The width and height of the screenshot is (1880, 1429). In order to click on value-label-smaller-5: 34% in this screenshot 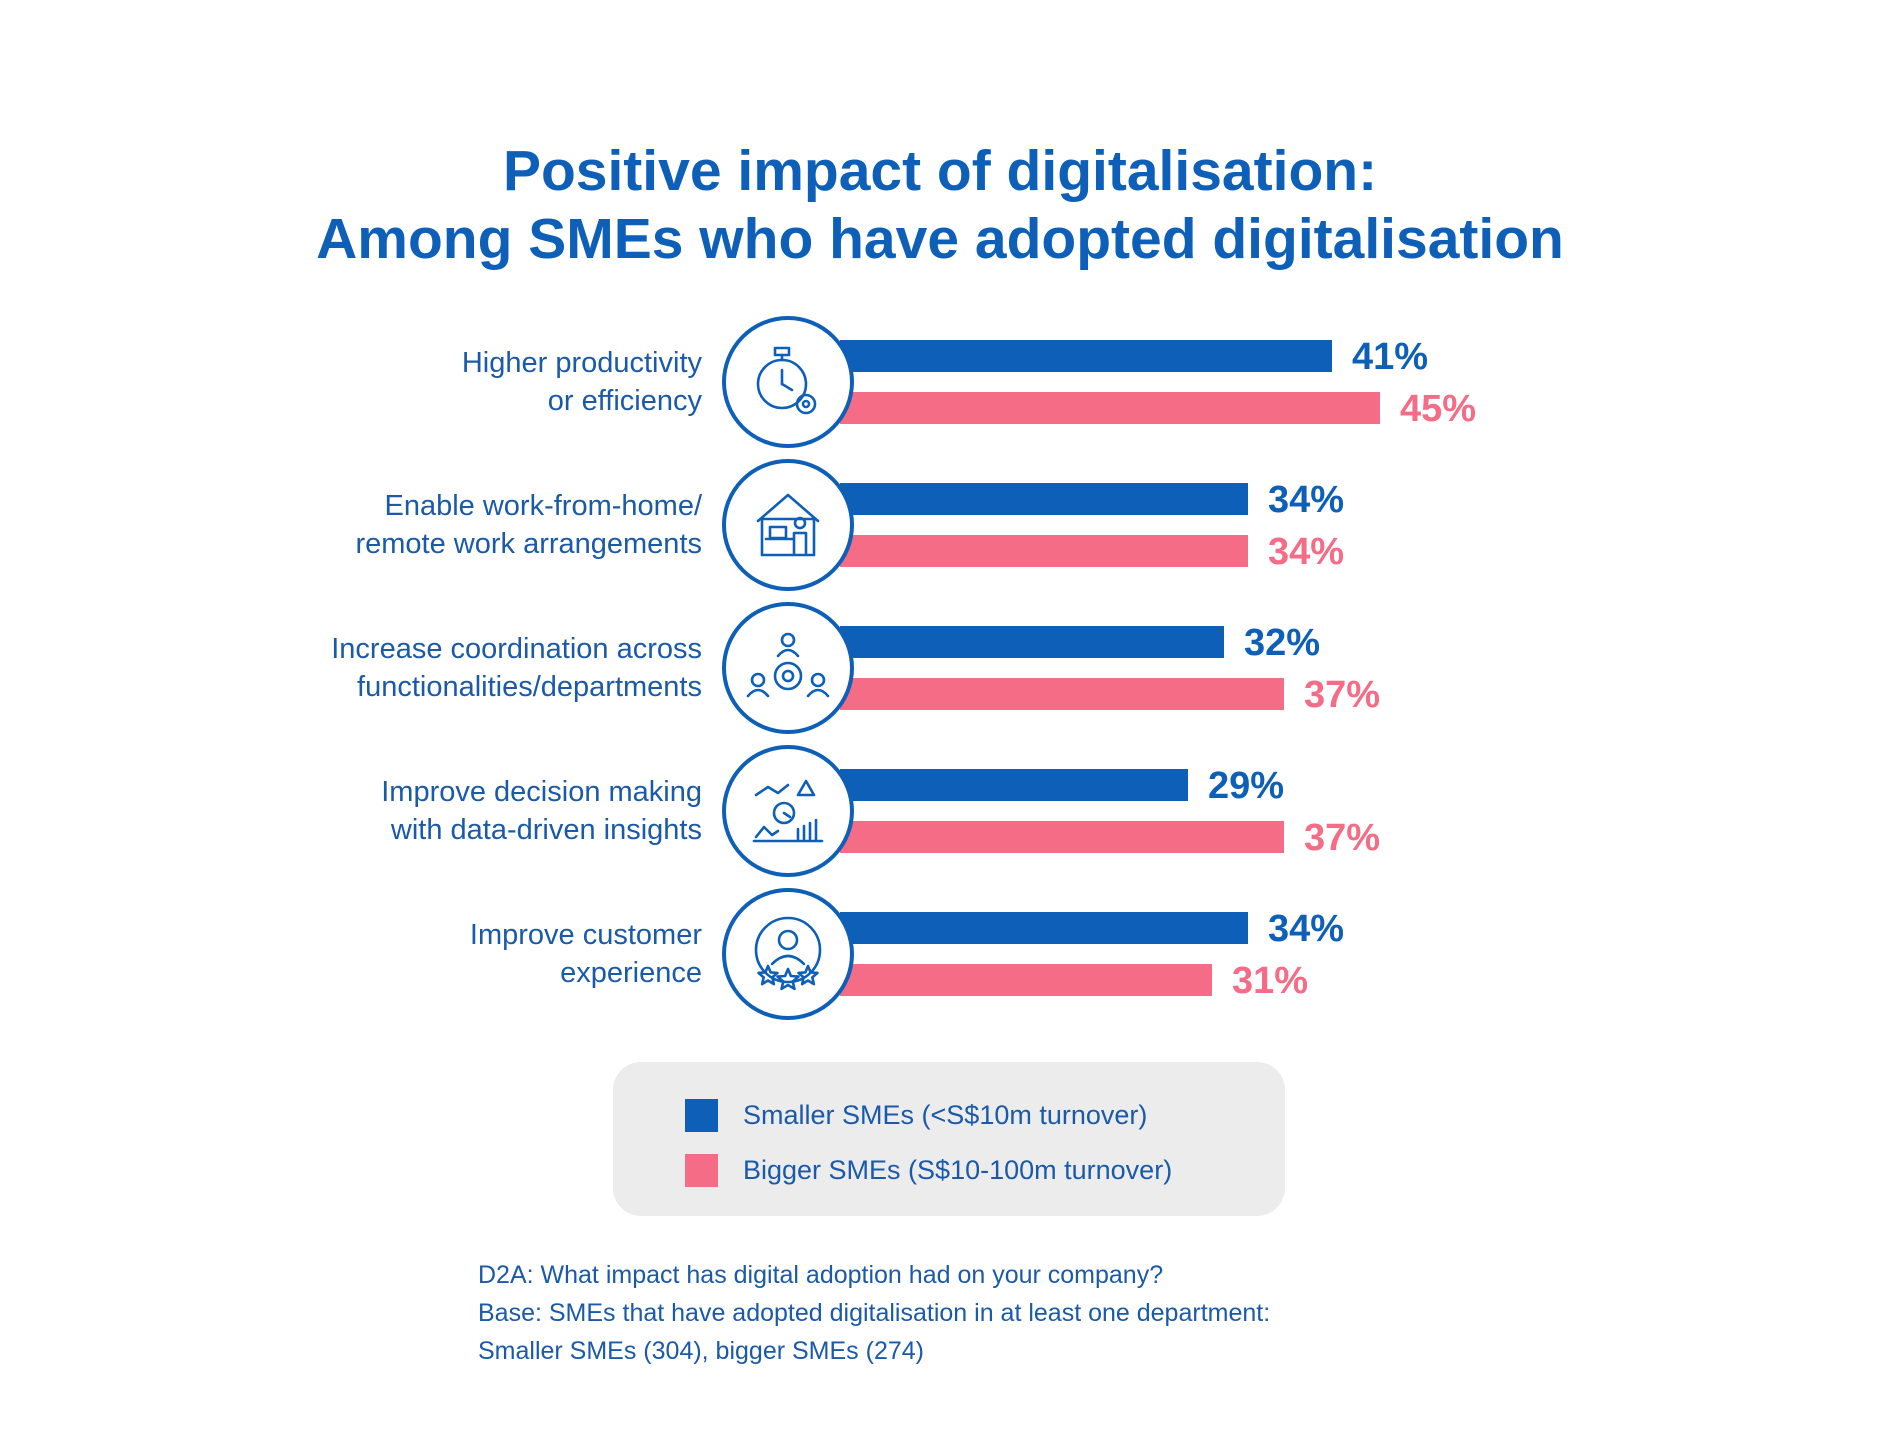, I will do `click(1306, 929)`.